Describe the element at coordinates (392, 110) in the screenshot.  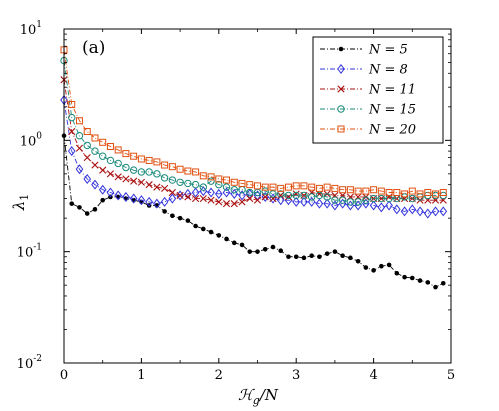
I see `legend-label: N = 15` at that location.